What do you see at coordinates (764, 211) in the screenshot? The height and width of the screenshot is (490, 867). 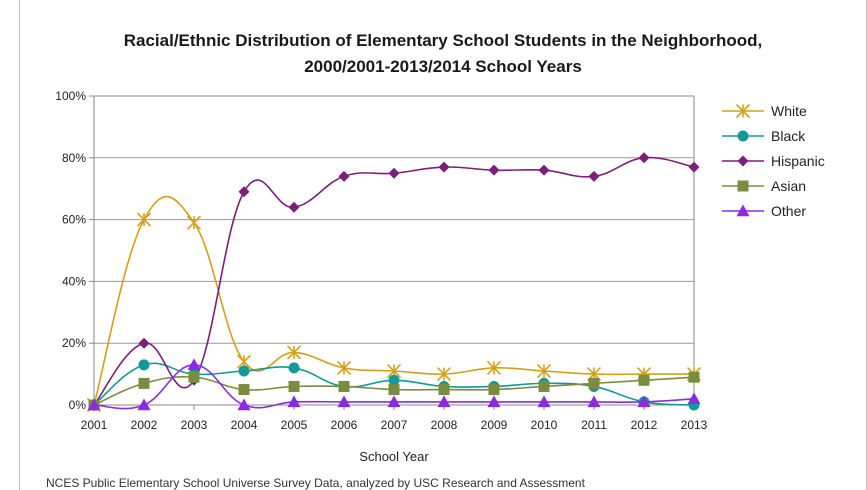 I see `legend-item-other: Other` at bounding box center [764, 211].